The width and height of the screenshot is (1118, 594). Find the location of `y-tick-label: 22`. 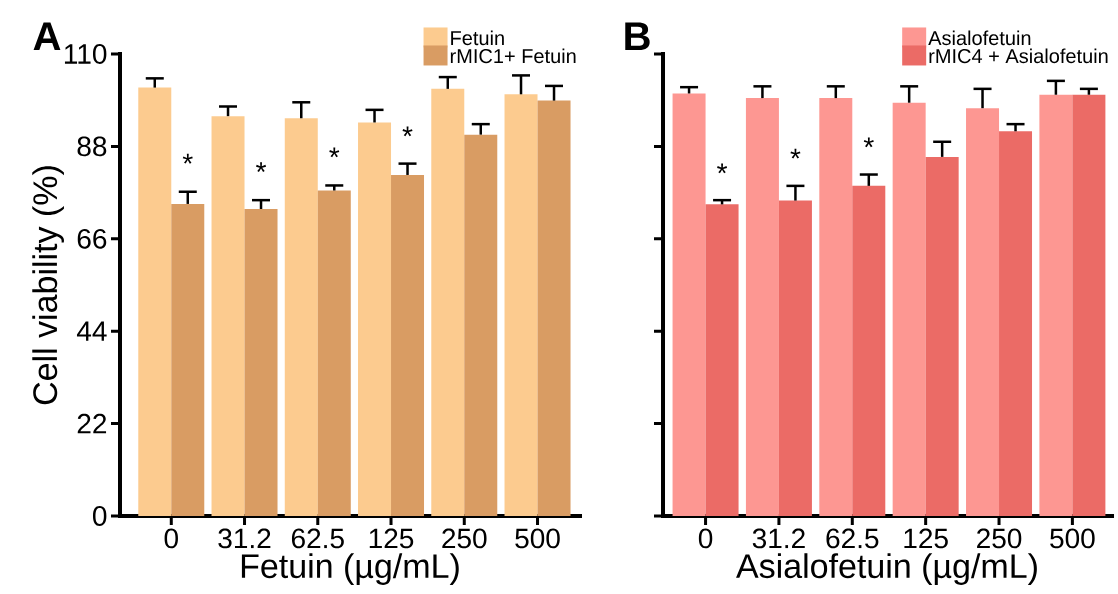

y-tick-label: 22 is located at coordinates (92, 423).